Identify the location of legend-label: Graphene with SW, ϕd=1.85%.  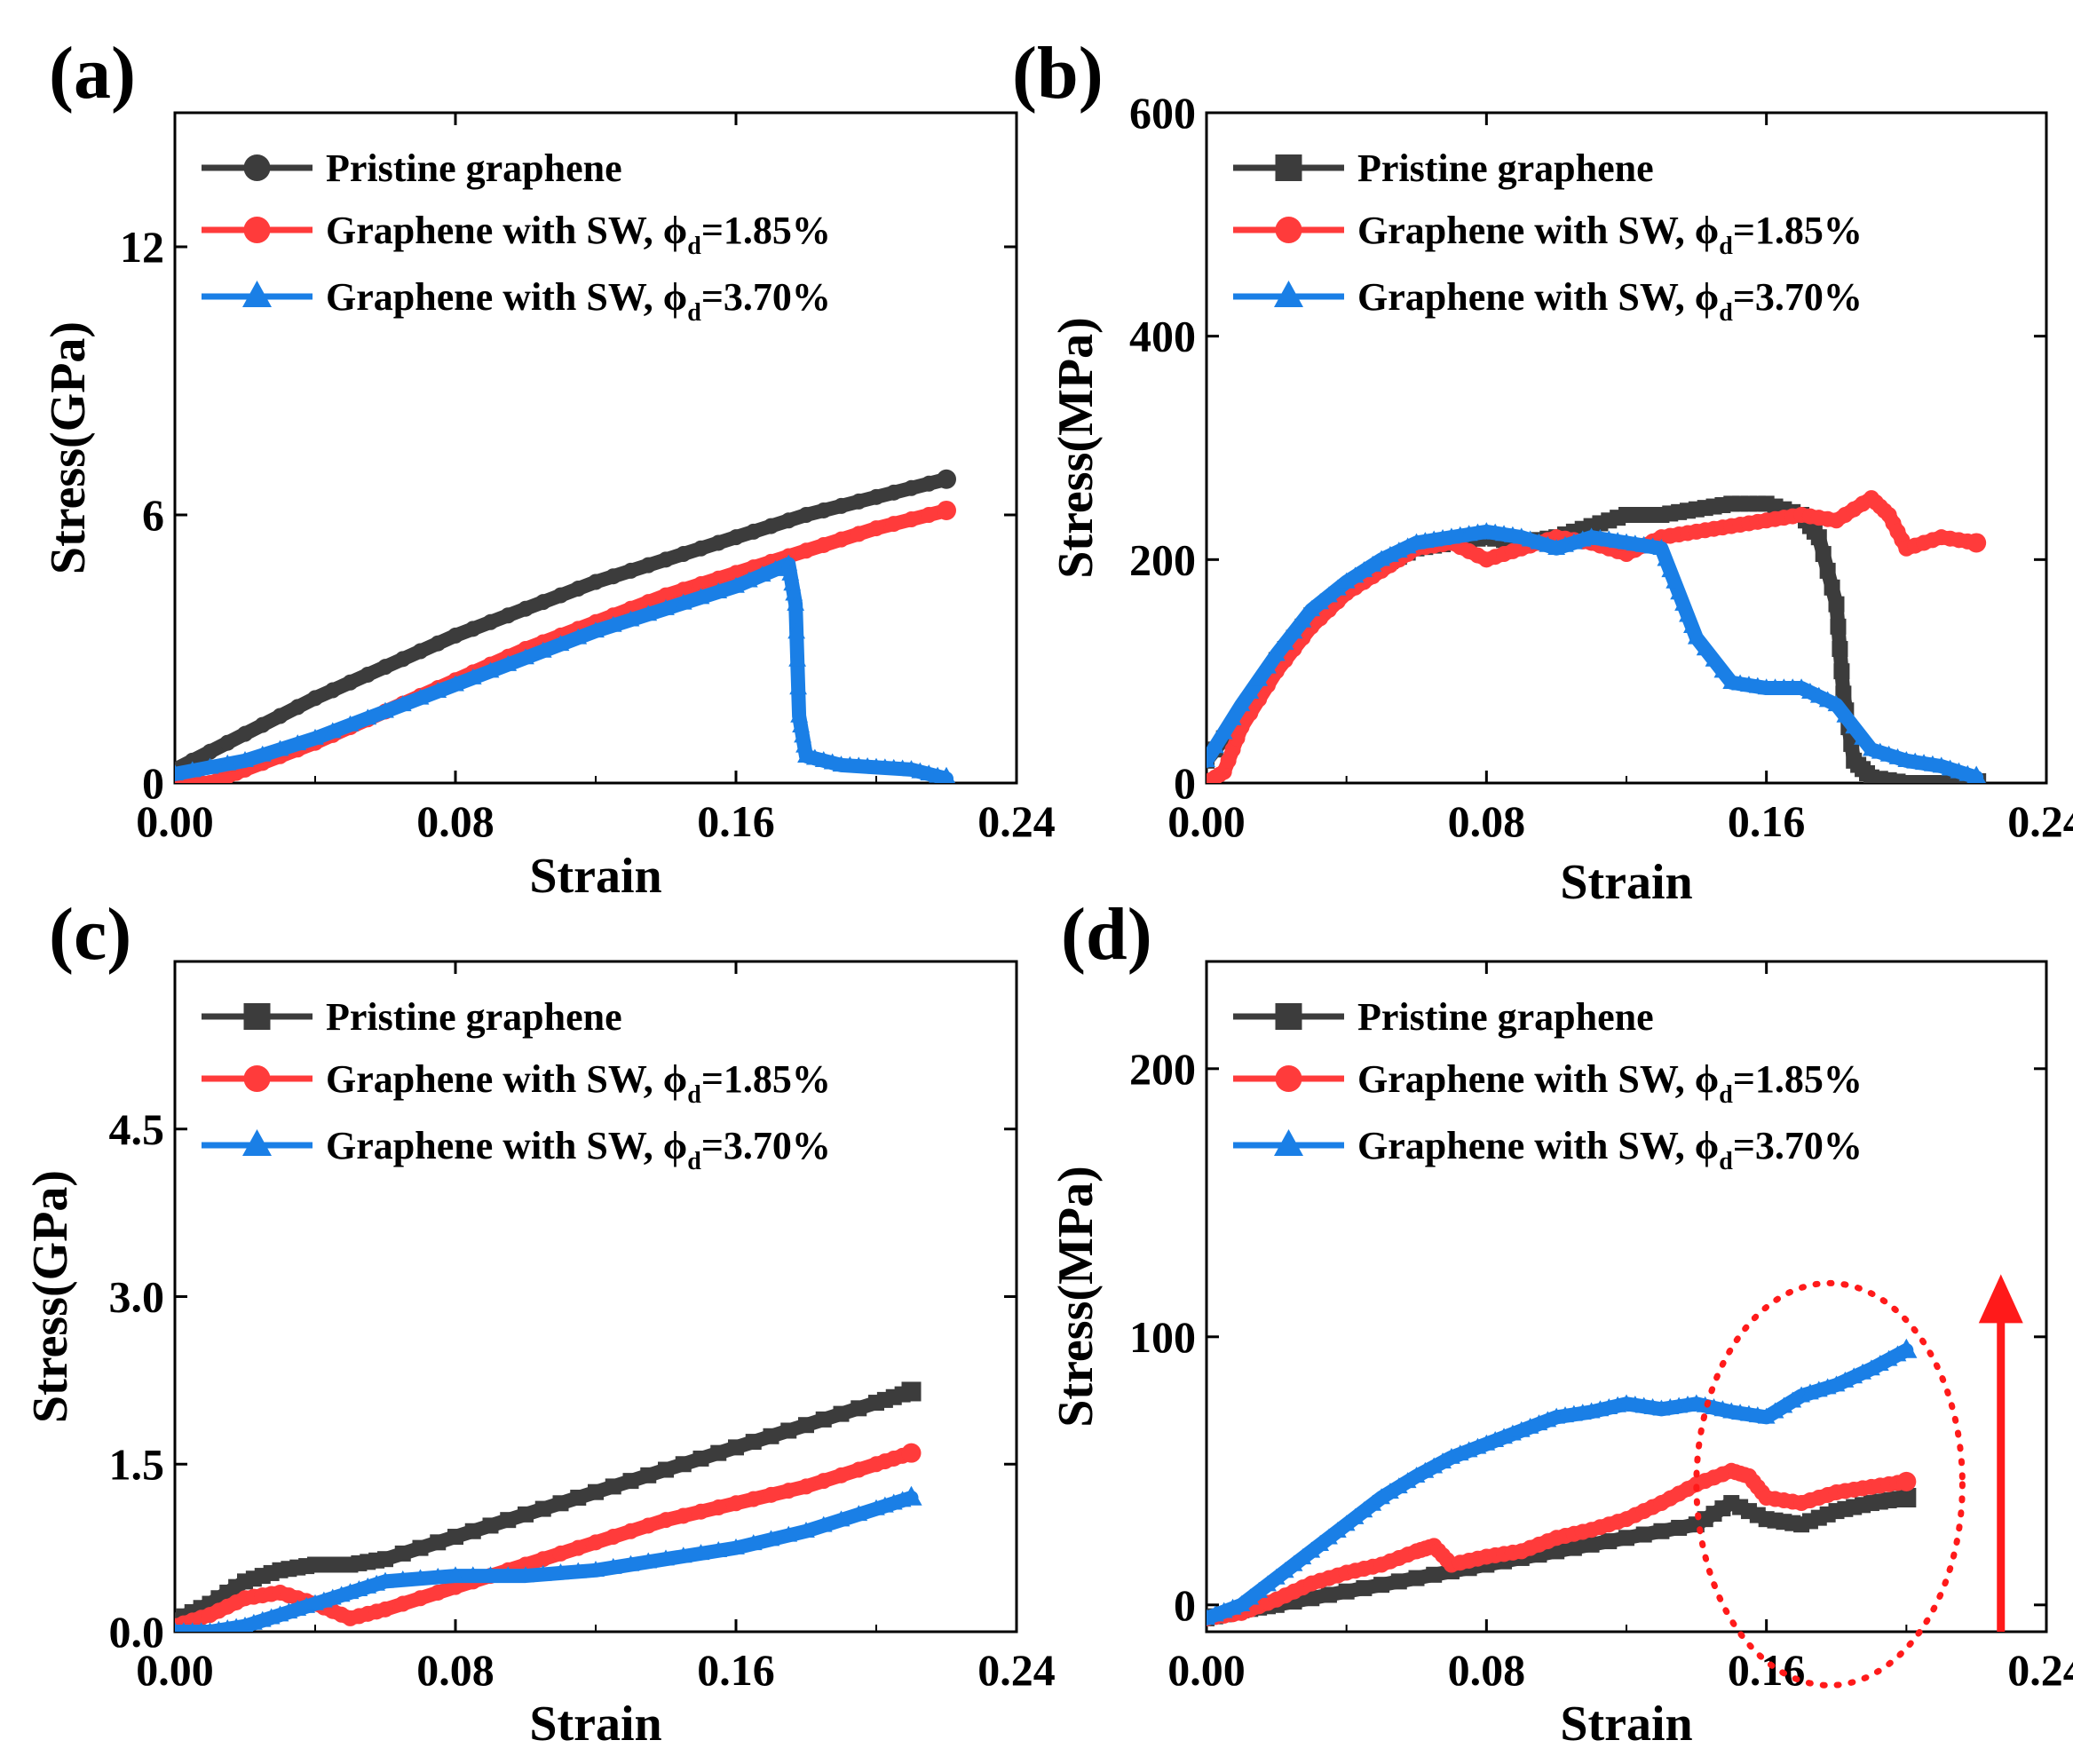
(578, 1083).